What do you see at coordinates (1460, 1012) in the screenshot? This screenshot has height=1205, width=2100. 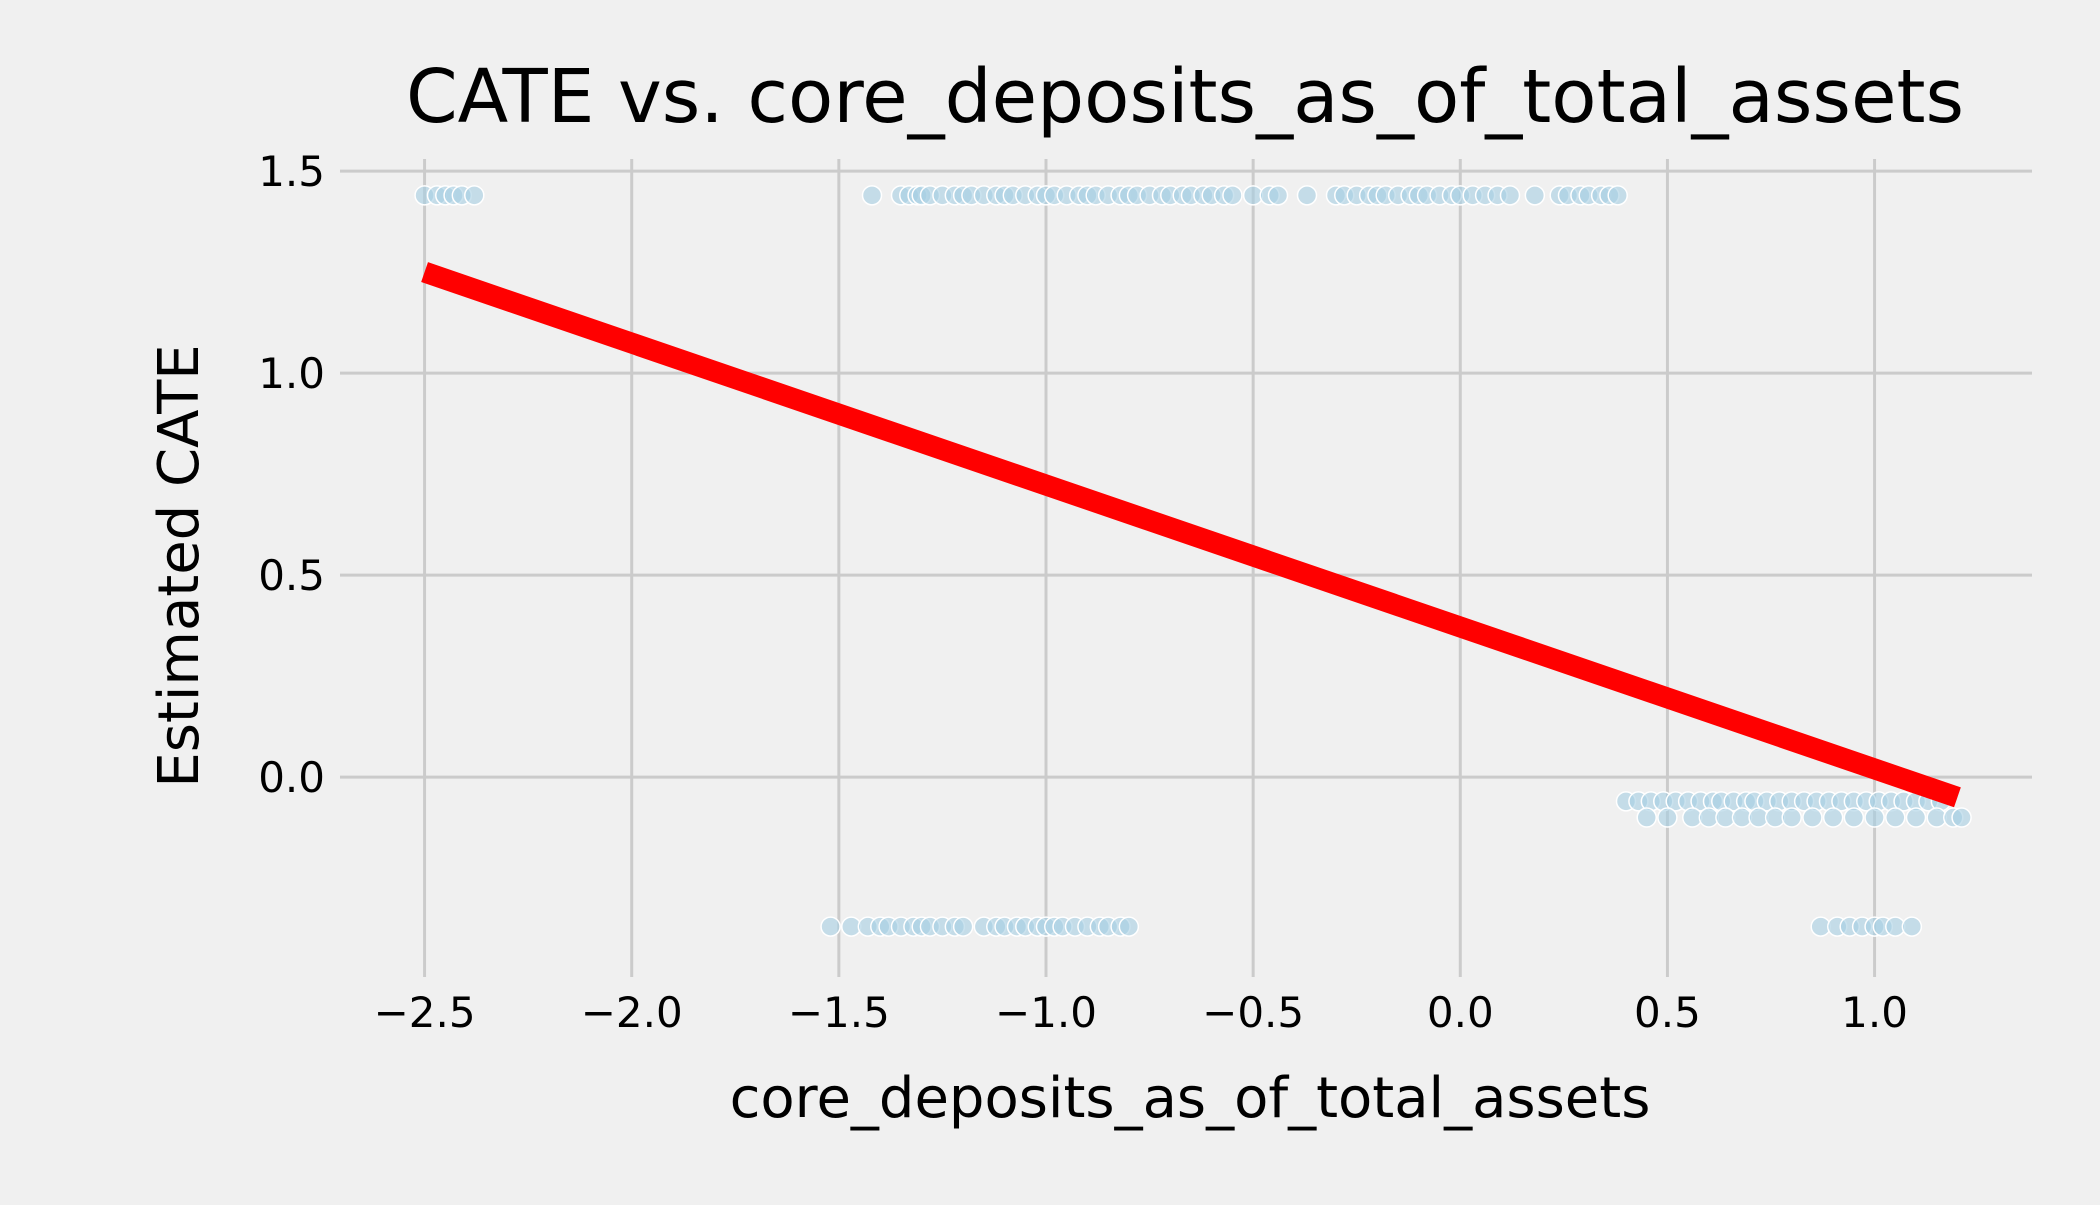 I see `x-tick-label: 0.0` at bounding box center [1460, 1012].